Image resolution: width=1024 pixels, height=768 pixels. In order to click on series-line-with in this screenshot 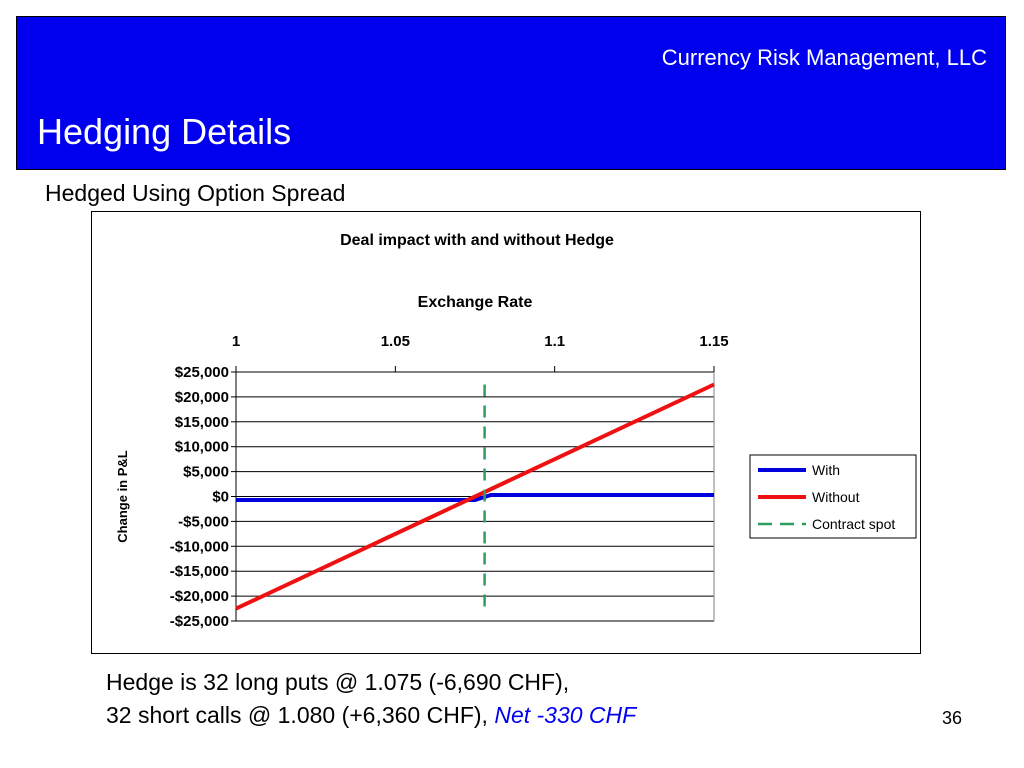, I will do `click(475, 497)`.